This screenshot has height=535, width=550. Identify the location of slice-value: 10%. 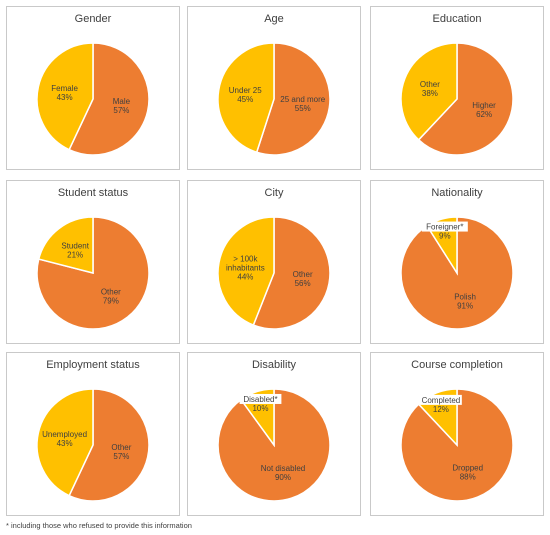
(260, 408).